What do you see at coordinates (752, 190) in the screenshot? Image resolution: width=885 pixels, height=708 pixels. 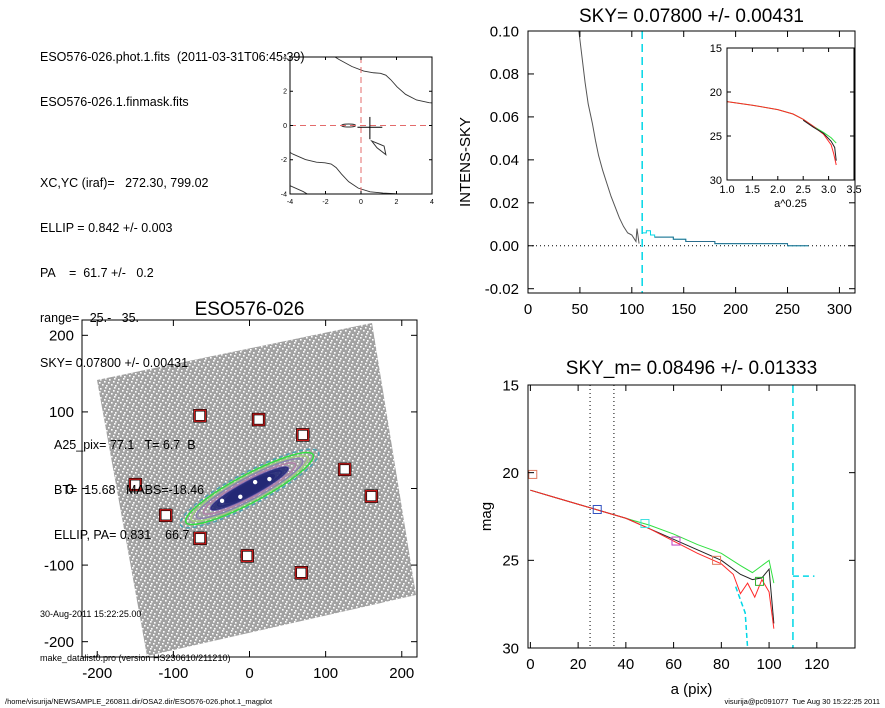 I see `inset-x-tick-label: 1.5` at bounding box center [752, 190].